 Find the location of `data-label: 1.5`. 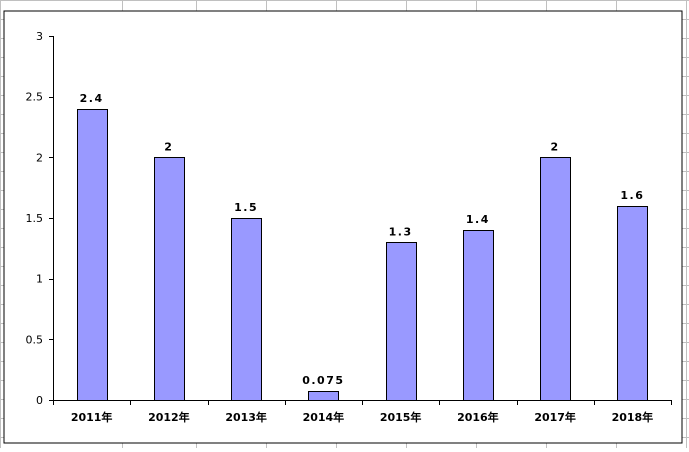

data-label: 1.5 is located at coordinates (246, 207).